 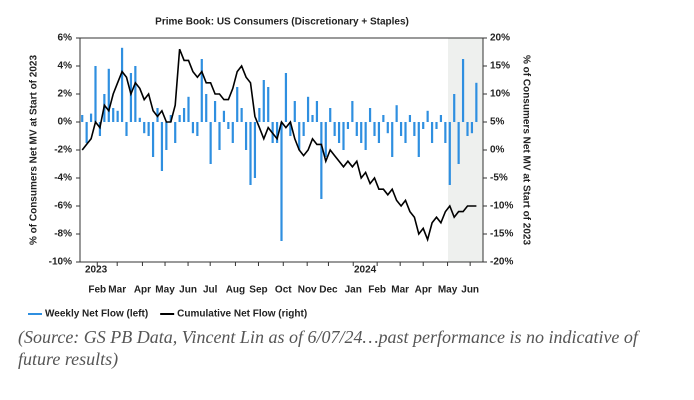 What do you see at coordinates (501, 262) in the screenshot?
I see `y2-tick-label: -20%` at bounding box center [501, 262].